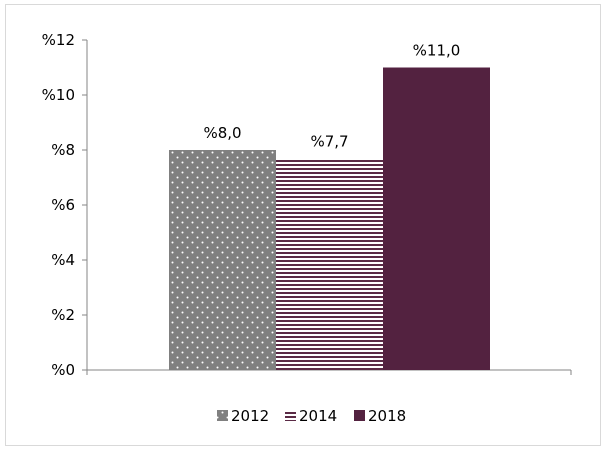  I want to click on data-labels: %8,0 %7,7 %11,0, so click(331, 96).